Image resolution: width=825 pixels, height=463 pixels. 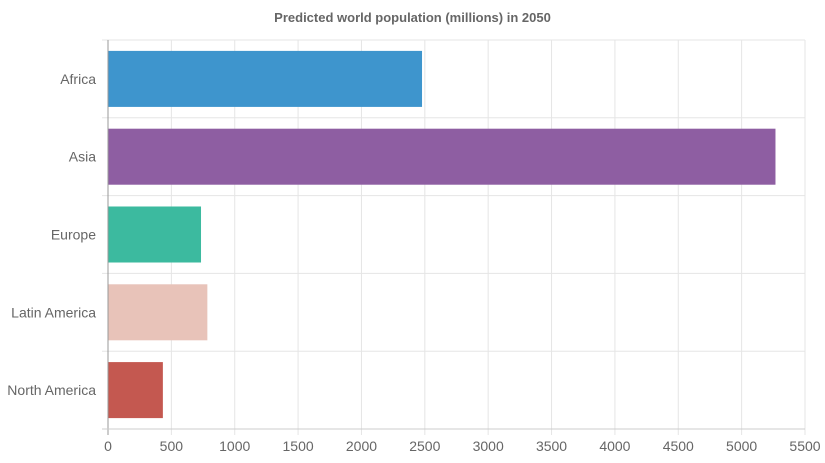 I want to click on x-tick-label: 5000, so click(x=741, y=446).